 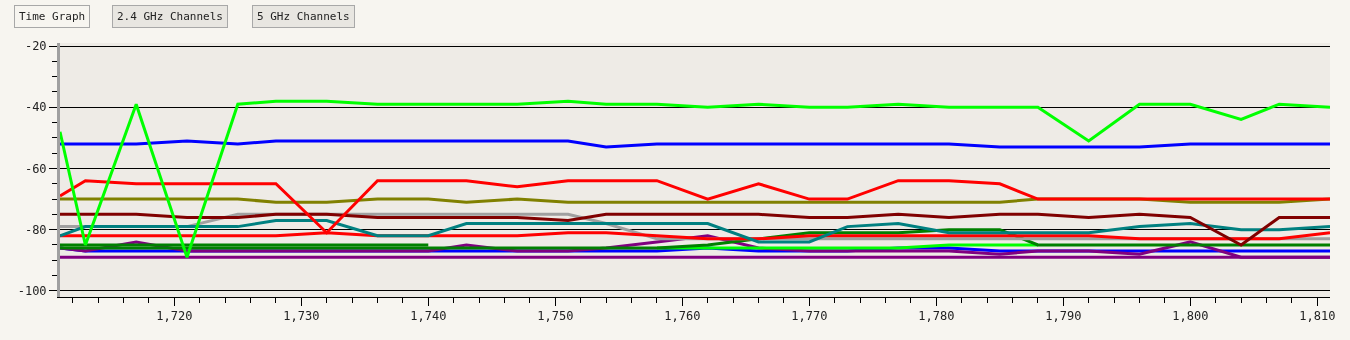 What do you see at coordinates (555, 316) in the screenshot?
I see `x-tick-label: 1,750` at bounding box center [555, 316].